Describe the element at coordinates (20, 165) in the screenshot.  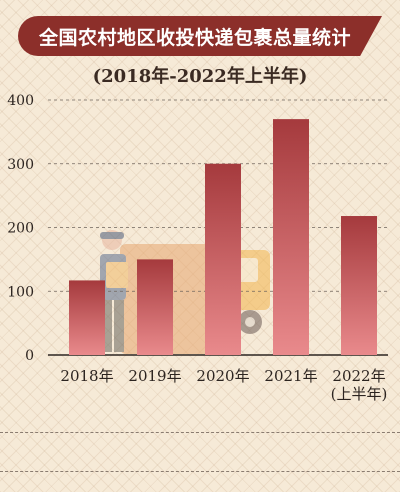
I see `y-tick-label: 300` at that location.